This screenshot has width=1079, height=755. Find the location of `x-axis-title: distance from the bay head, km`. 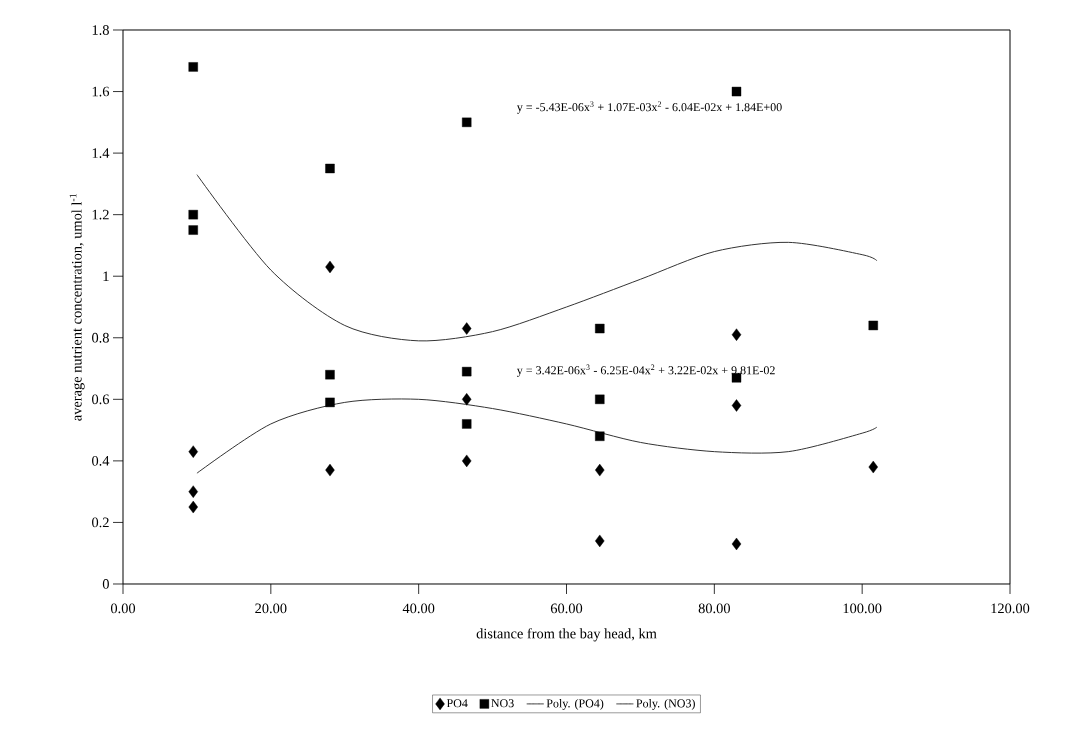

x-axis-title: distance from the bay head, km is located at coordinates (566, 635).